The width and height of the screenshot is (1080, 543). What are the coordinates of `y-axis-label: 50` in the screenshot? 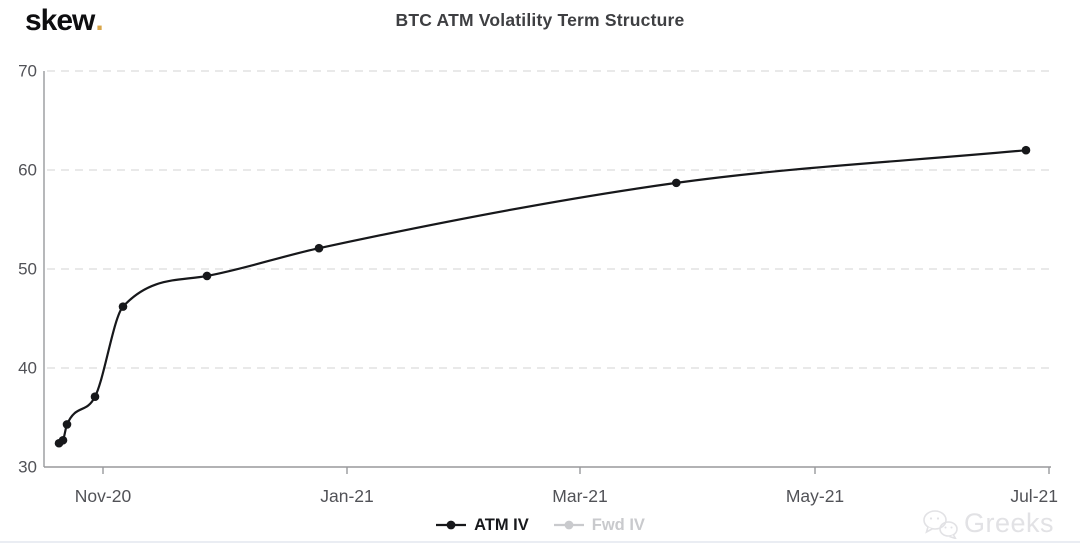 It's located at (27, 269).